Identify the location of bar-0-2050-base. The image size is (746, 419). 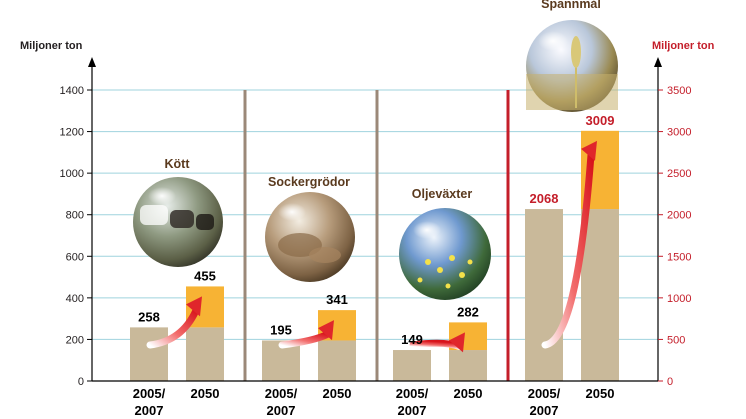
(205, 354).